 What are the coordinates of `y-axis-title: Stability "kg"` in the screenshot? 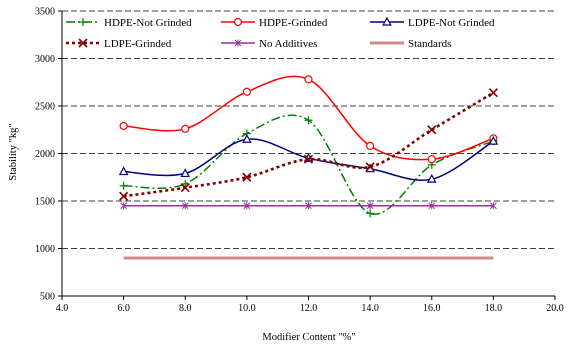 It's located at (13, 151).